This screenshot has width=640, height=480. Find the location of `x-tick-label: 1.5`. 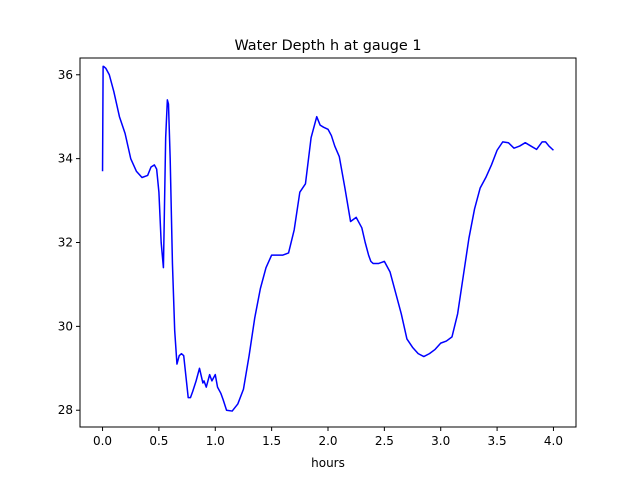

x-tick-label: 1.5 is located at coordinates (271, 441).